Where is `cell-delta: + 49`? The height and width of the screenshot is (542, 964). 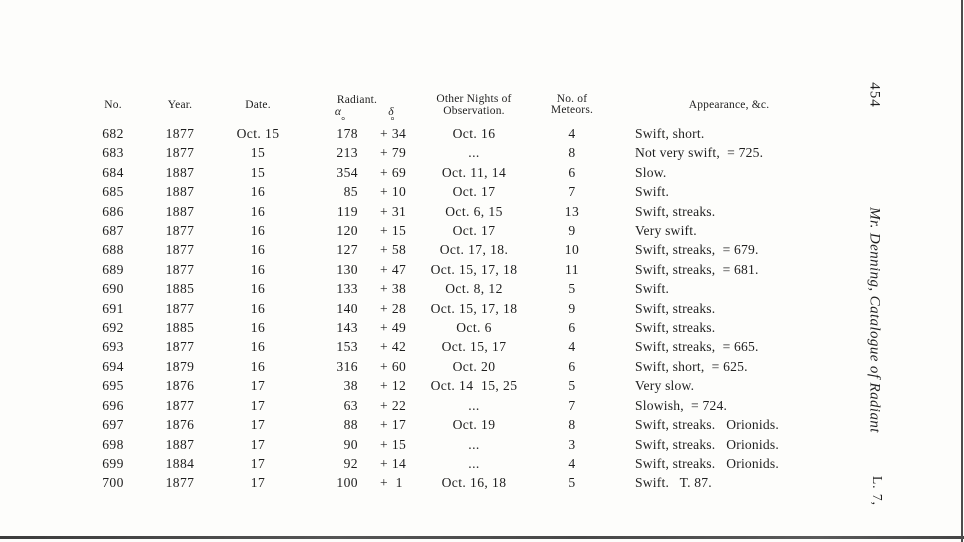 cell-delta: + 49 is located at coordinates (393, 328).